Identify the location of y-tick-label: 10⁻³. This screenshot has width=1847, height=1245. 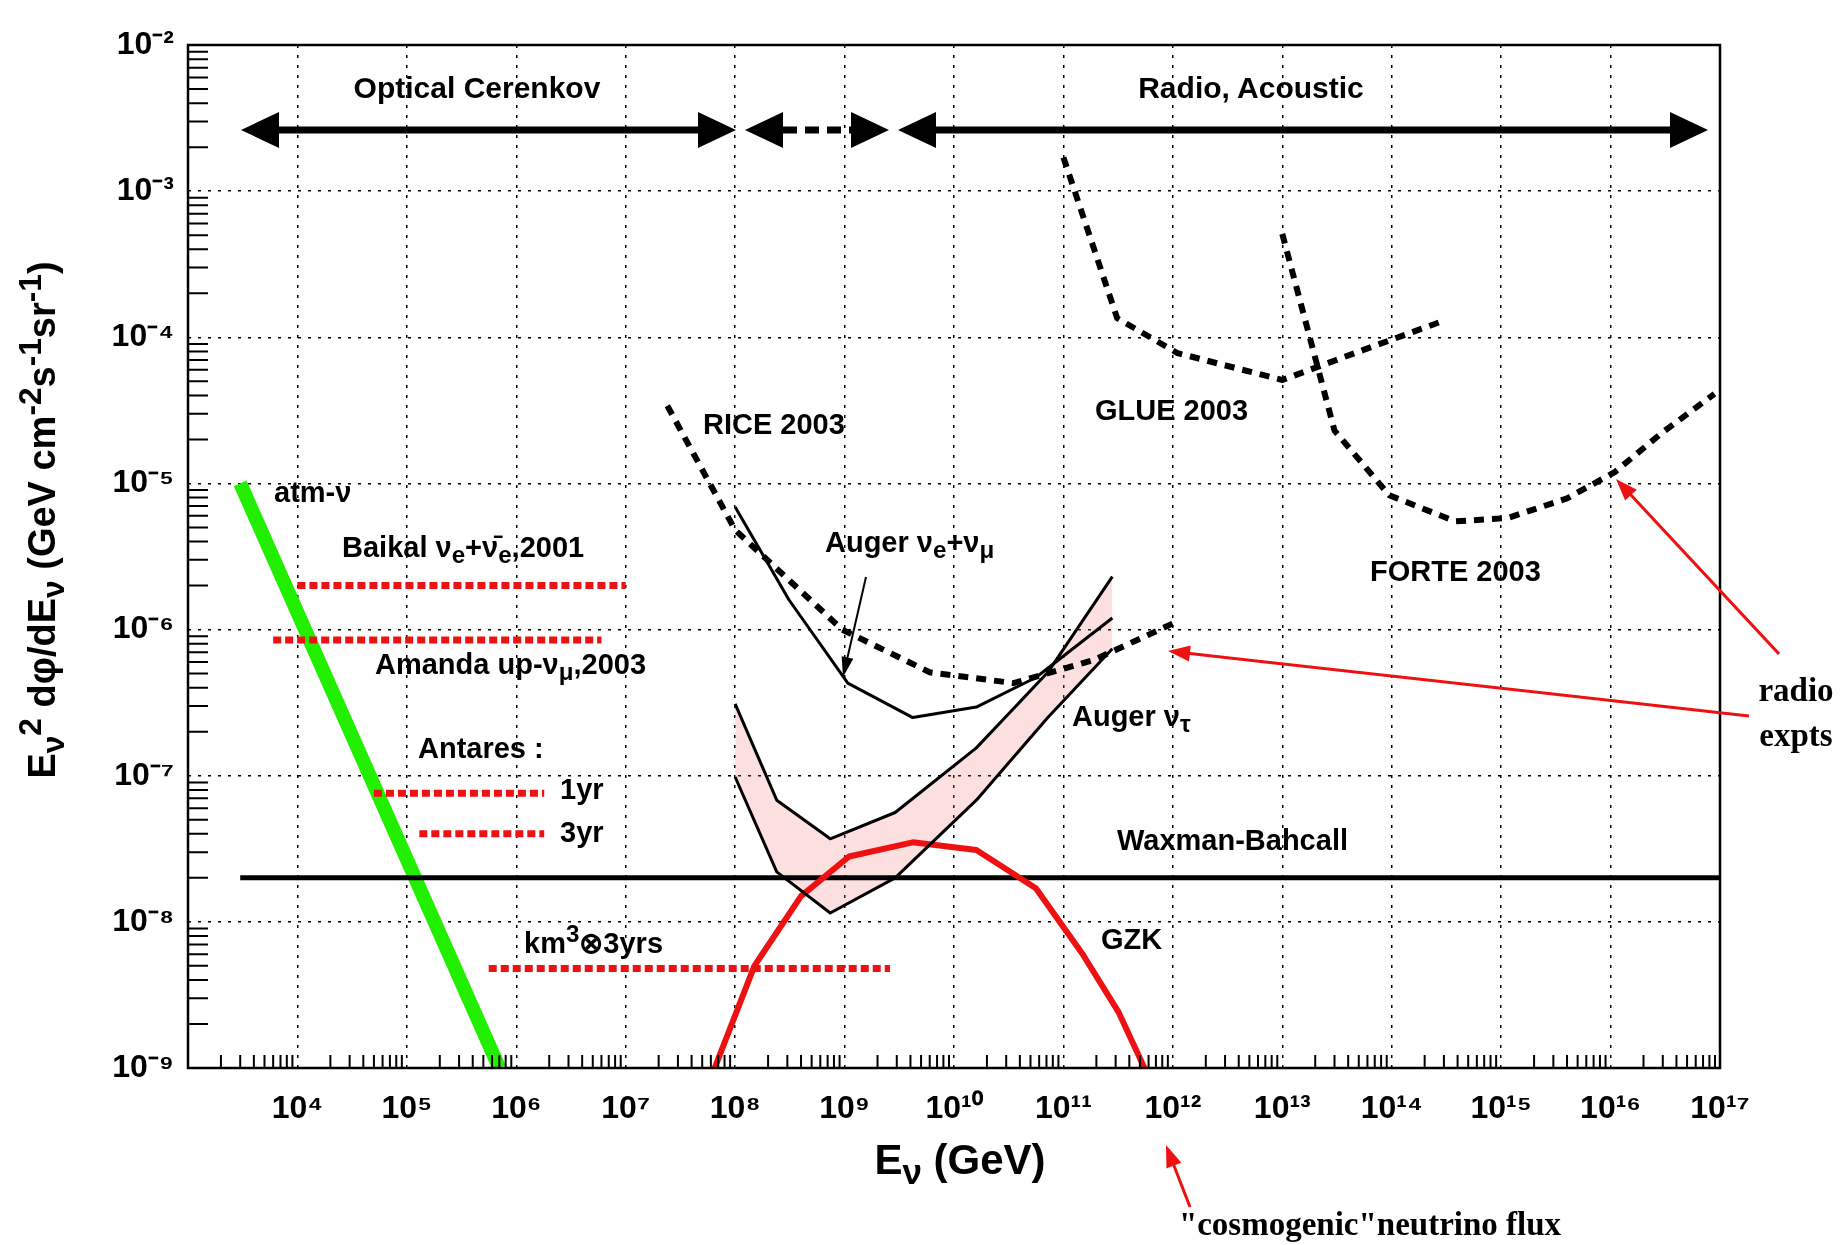
(145, 188).